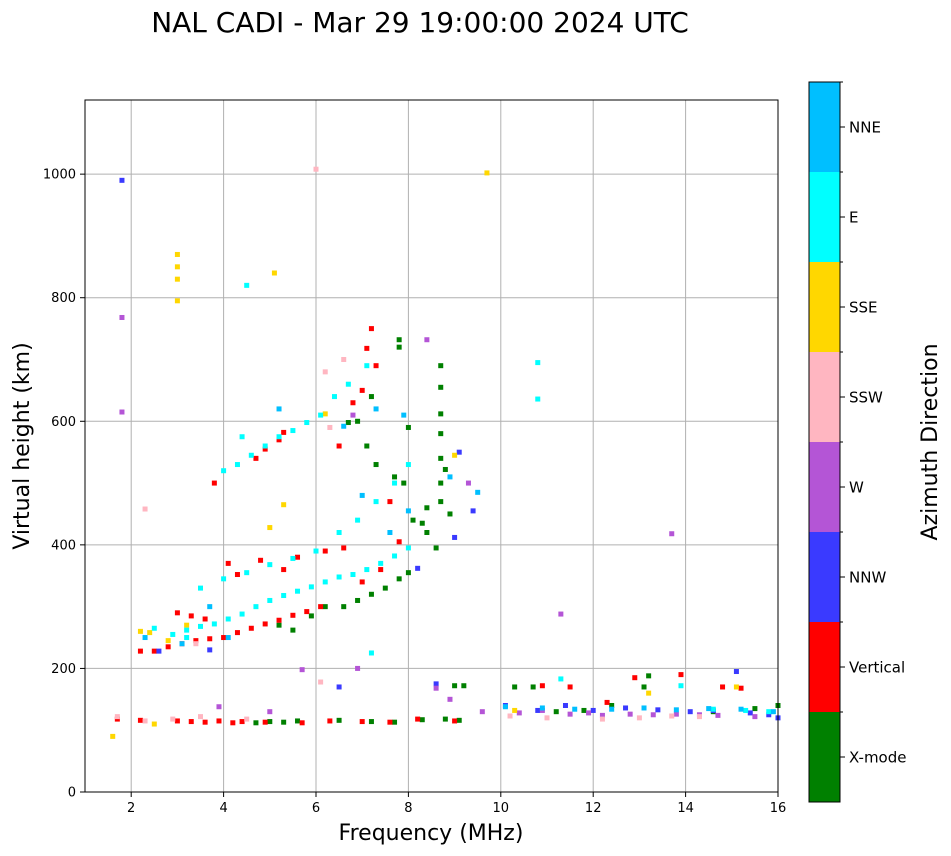  What do you see at coordinates (778, 808) in the screenshot?
I see `x-tick-label: 16` at bounding box center [778, 808].